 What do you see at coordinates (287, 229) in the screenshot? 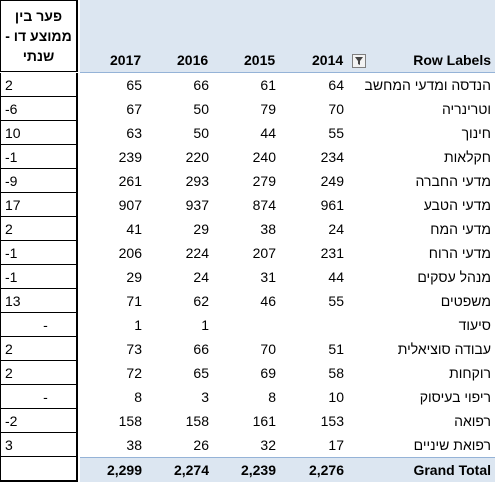
I see `table-row: 41 29 38 24 מדעי המח` at bounding box center [287, 229].